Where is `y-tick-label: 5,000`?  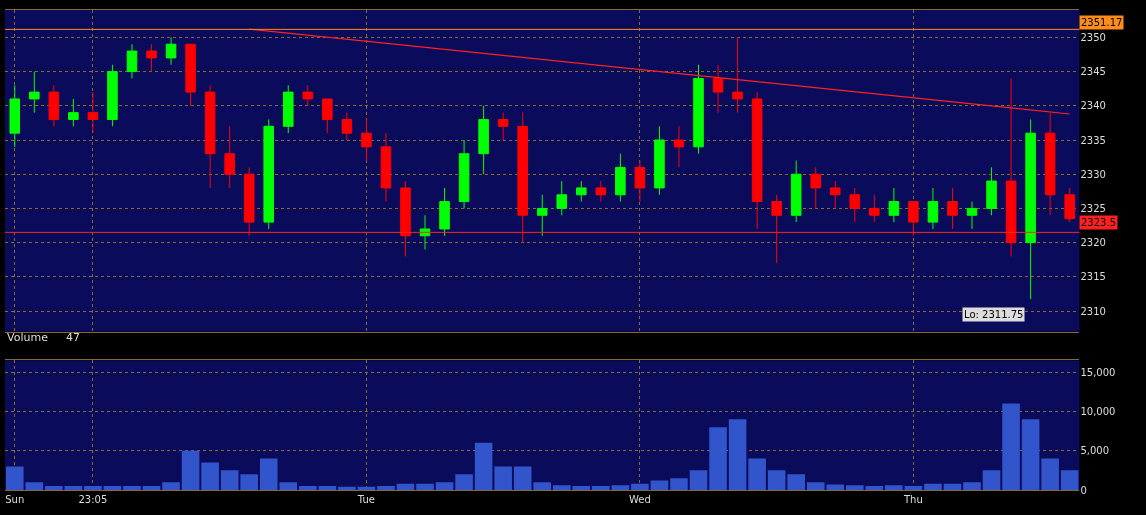 y-tick-label: 5,000 is located at coordinates (1095, 451).